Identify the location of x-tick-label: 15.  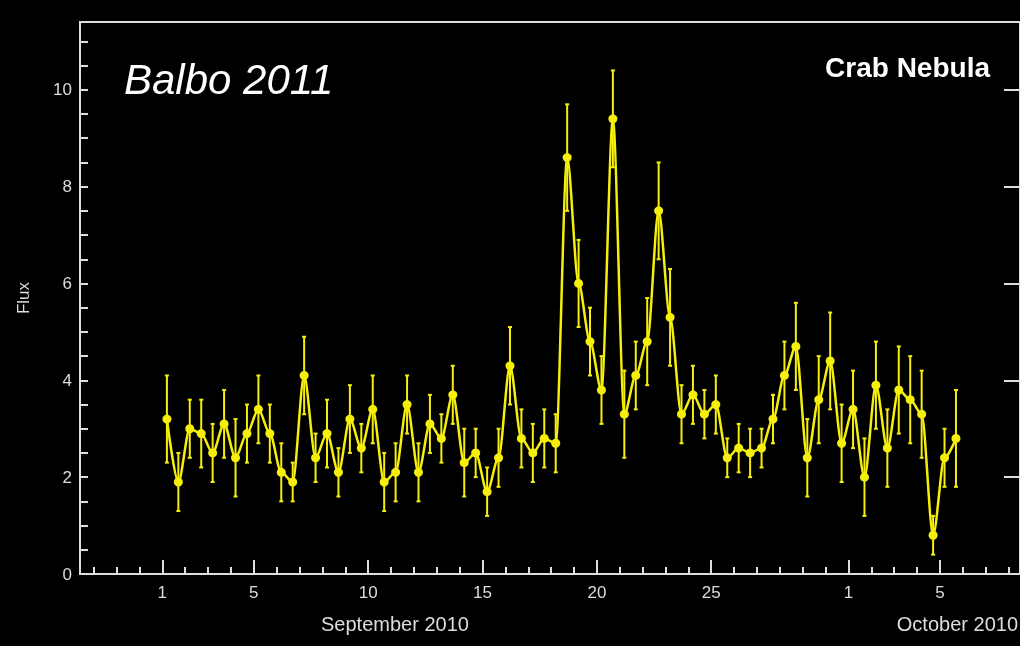
(482, 592).